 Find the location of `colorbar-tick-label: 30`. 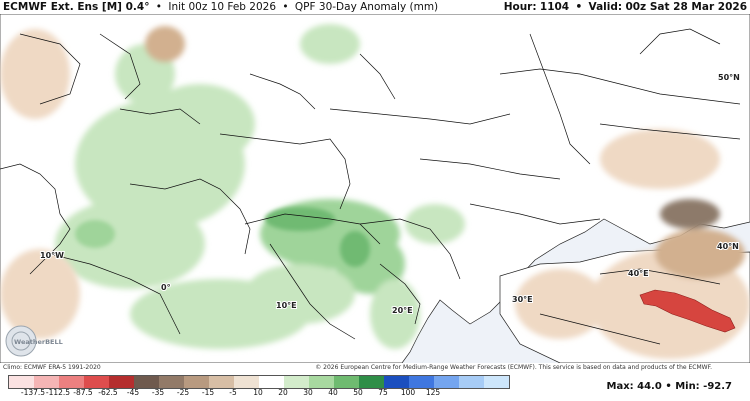

colorbar-tick-label: 30 is located at coordinates (308, 392).